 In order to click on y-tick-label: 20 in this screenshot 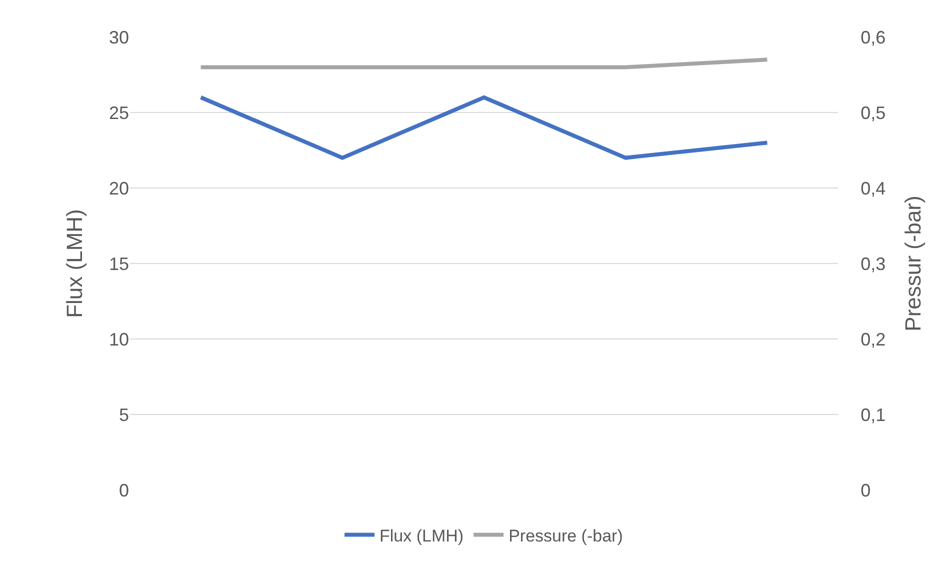, I will do `click(118, 188)`.